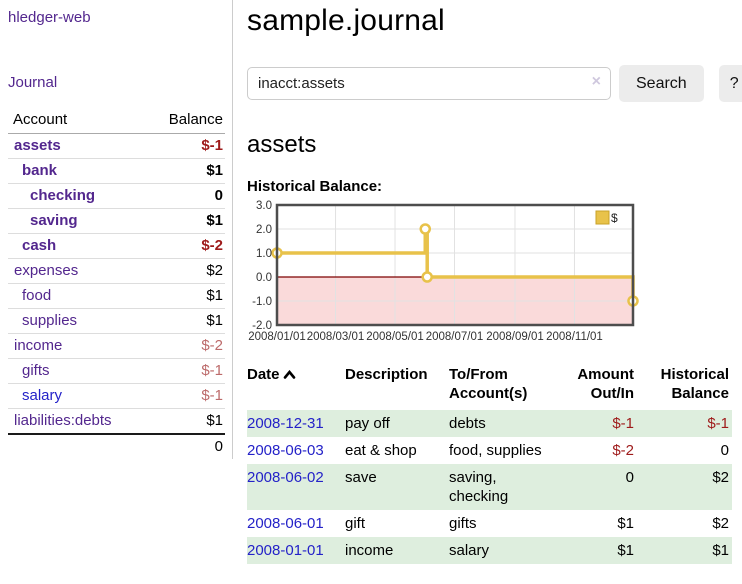 This screenshot has width=742, height=584. I want to click on account-balance: $2, so click(184, 271).